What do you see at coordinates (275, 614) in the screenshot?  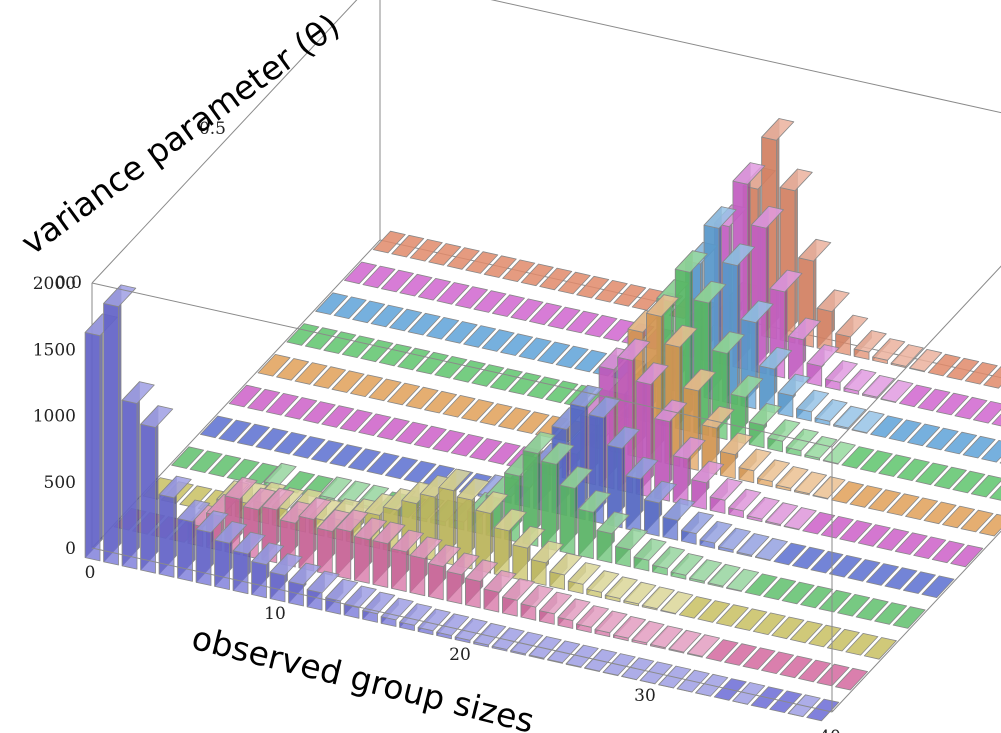 I see `x-tick-label: 10` at bounding box center [275, 614].